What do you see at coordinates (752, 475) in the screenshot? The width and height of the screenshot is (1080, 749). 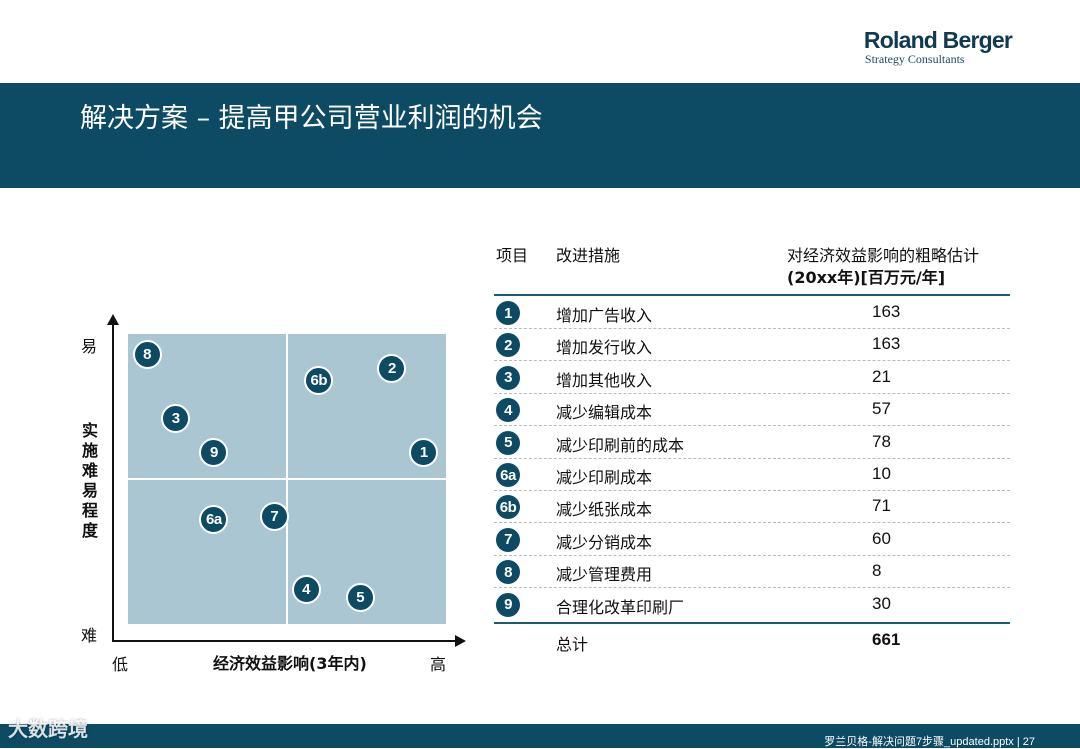 I see `table-row: 6a 减少印刷成本 10` at bounding box center [752, 475].